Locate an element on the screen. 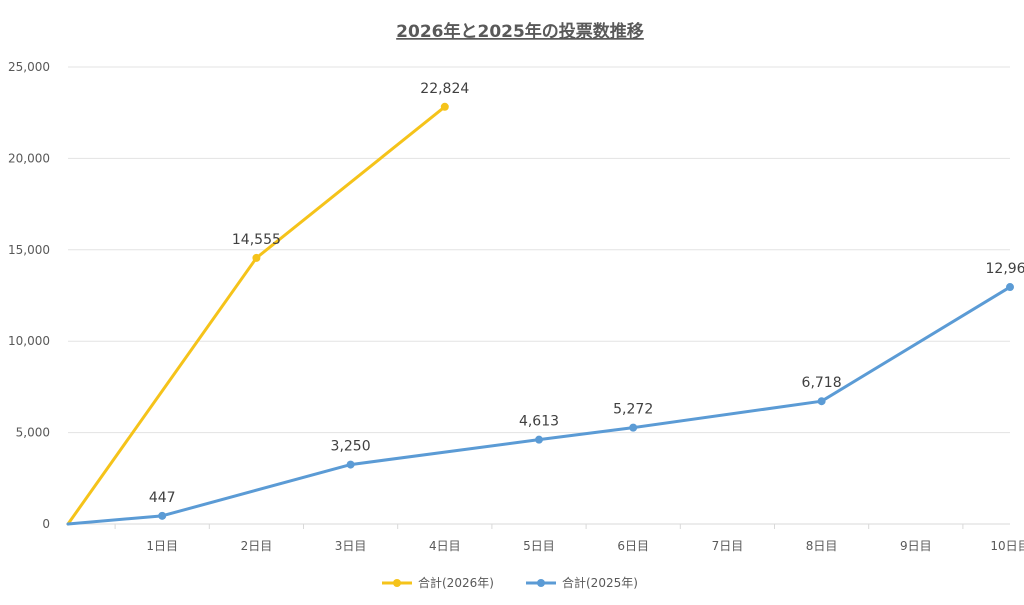  y-tick-label: 15,000 is located at coordinates (29, 250).